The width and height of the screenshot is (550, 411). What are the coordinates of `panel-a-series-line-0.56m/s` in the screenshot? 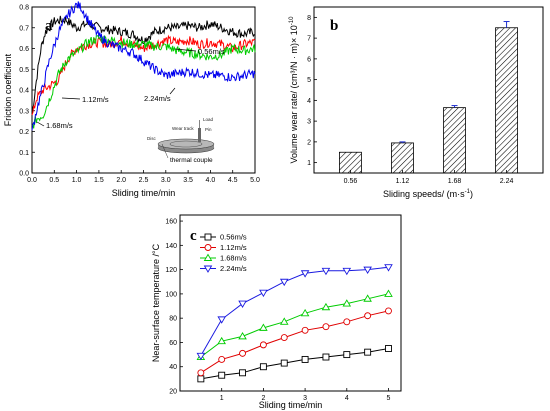 It's located at (143, 65).